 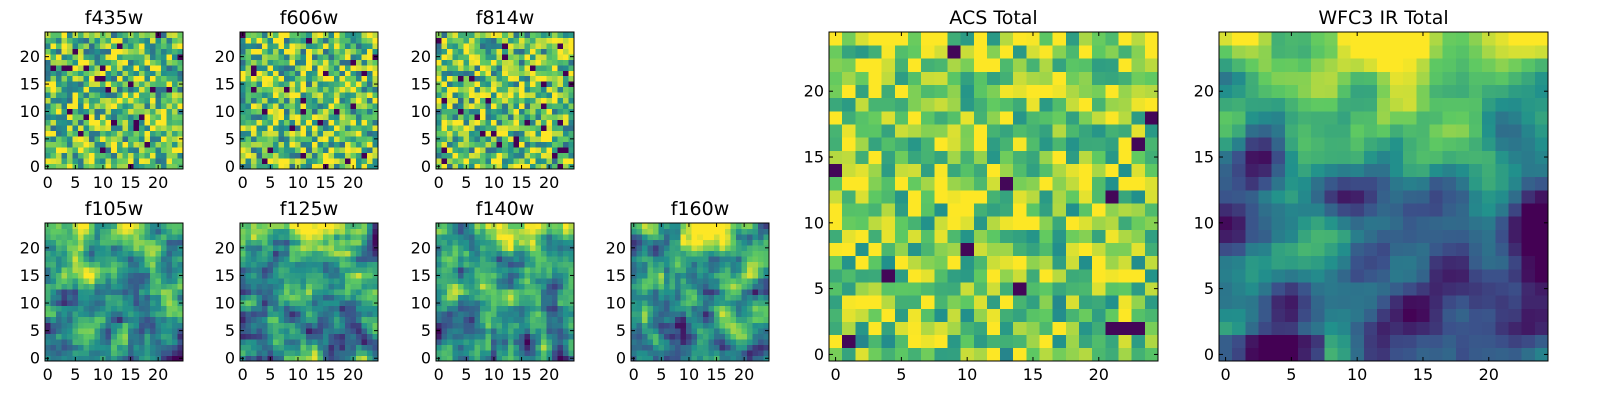 What do you see at coordinates (421, 56) in the screenshot?
I see `y-tick-label: 20` at bounding box center [421, 56].